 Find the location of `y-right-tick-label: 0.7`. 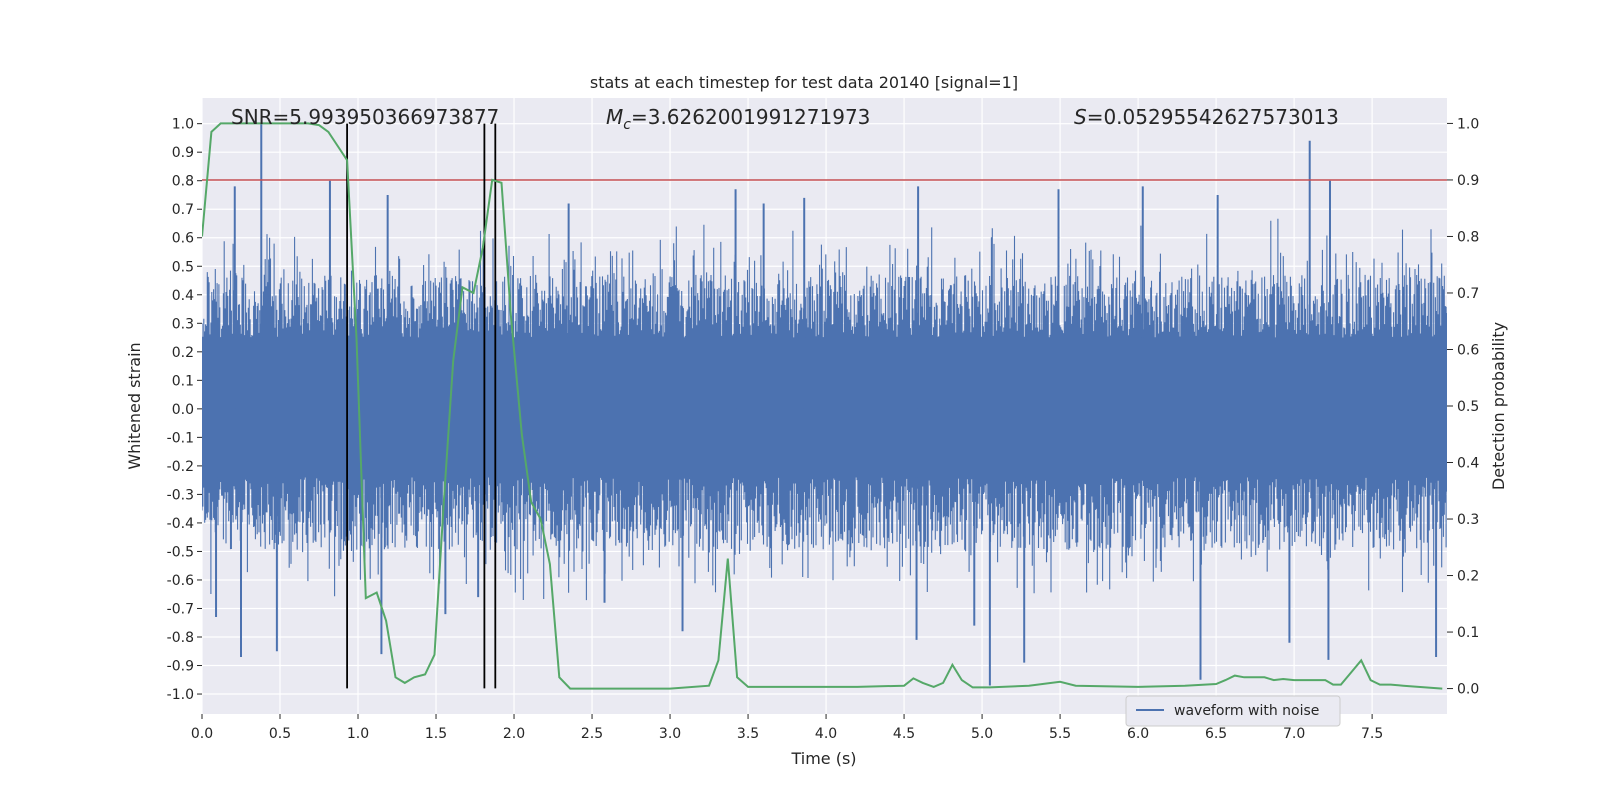

y-right-tick-label: 0.7 is located at coordinates (1468, 294).